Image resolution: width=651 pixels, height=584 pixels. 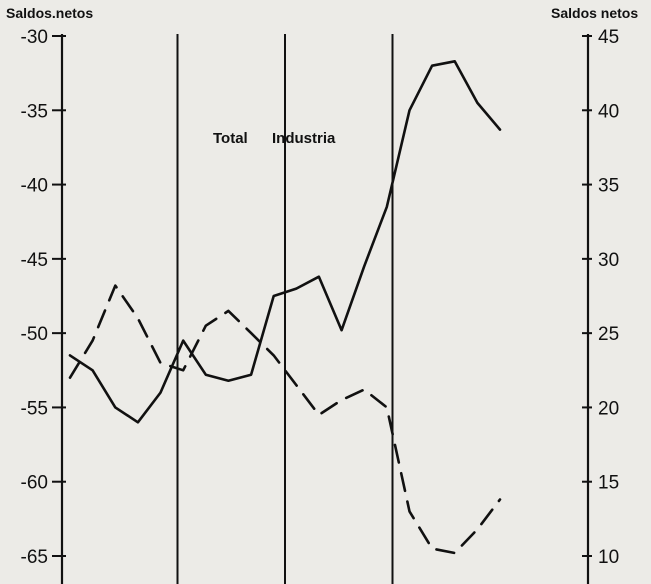 I want to click on right-tick-label: 35, so click(x=608, y=186).